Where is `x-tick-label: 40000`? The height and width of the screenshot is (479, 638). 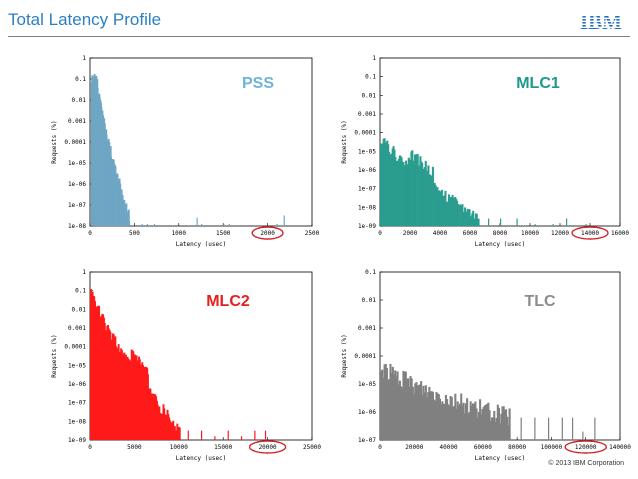
x-tick-label: 40000 is located at coordinates (449, 447).